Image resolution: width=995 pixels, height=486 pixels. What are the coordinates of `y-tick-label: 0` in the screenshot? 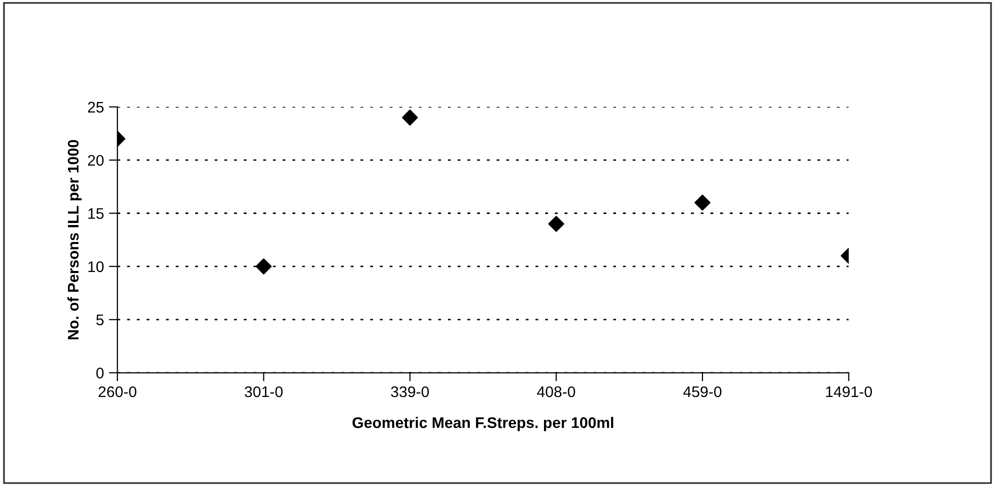 It's located at (100, 373).